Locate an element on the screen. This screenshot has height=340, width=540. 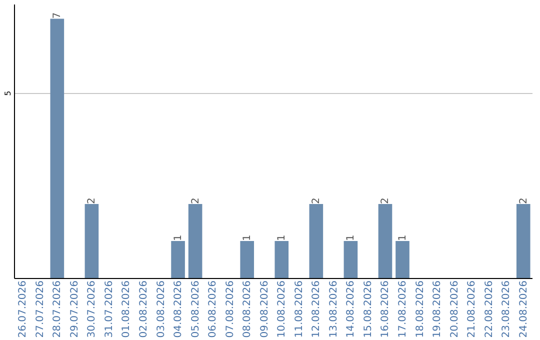
x-tick-label: 09.08.2026 is located at coordinates (264, 309).